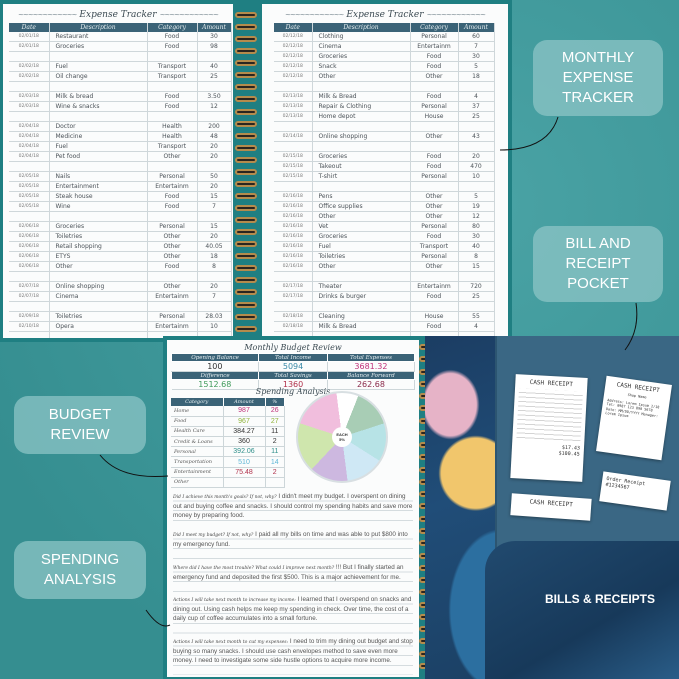 This screenshot has width=679, height=679. I want to click on table-row: 02/12/18 Other Other 18, so click(384, 77).